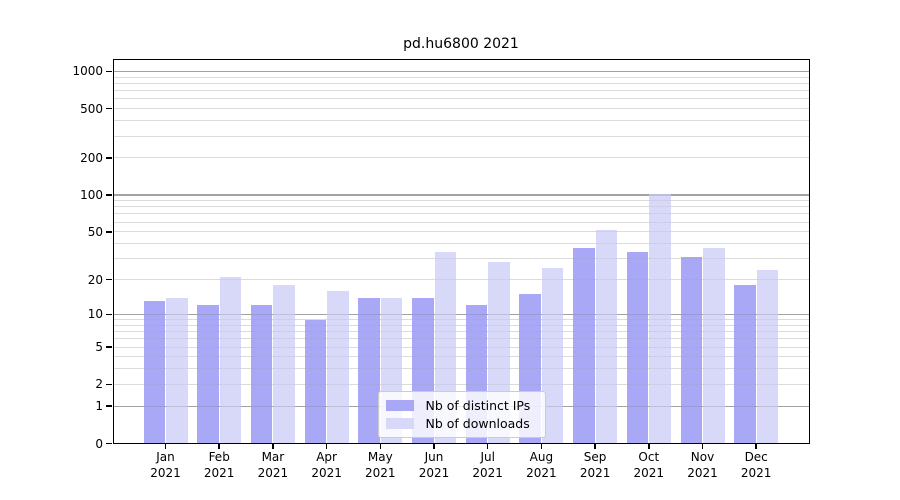 The width and height of the screenshot is (900, 500). I want to click on bar-oct-downloads, so click(660, 319).